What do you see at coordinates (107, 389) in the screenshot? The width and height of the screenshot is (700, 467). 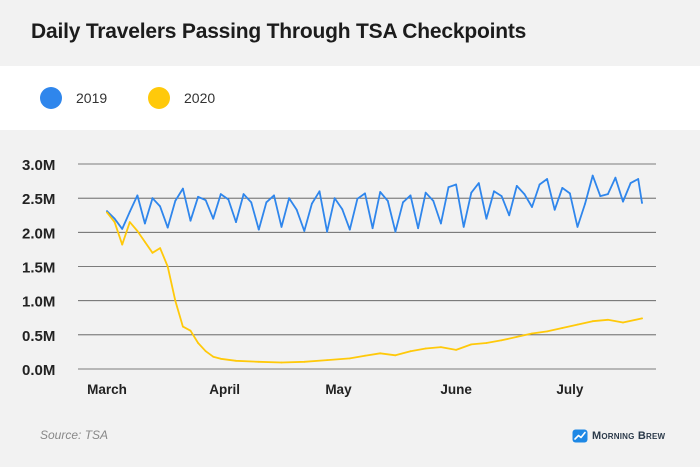 I see `x-tick-label: March` at bounding box center [107, 389].